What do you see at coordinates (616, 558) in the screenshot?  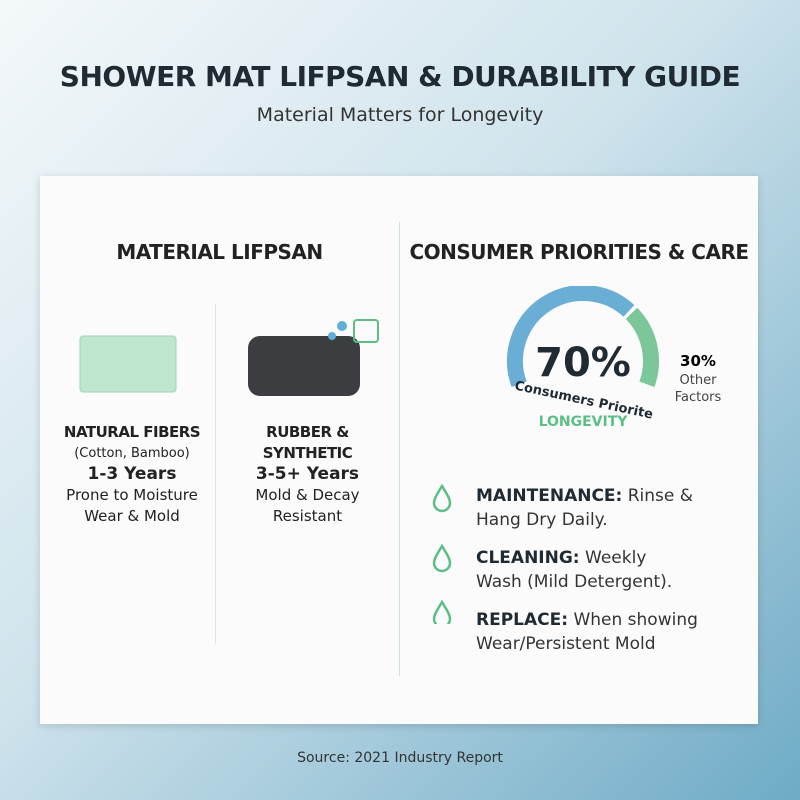 I see `care-text: Weekly` at bounding box center [616, 558].